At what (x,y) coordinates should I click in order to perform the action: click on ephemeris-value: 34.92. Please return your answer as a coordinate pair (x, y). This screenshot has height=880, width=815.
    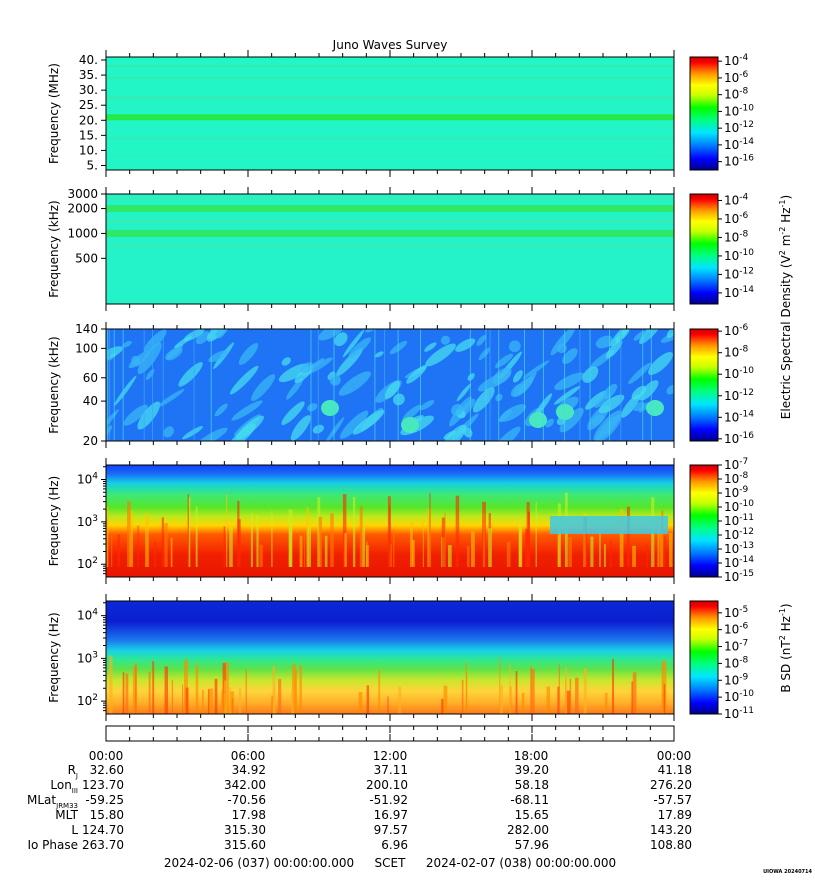
    Looking at the image, I should click on (249, 770).